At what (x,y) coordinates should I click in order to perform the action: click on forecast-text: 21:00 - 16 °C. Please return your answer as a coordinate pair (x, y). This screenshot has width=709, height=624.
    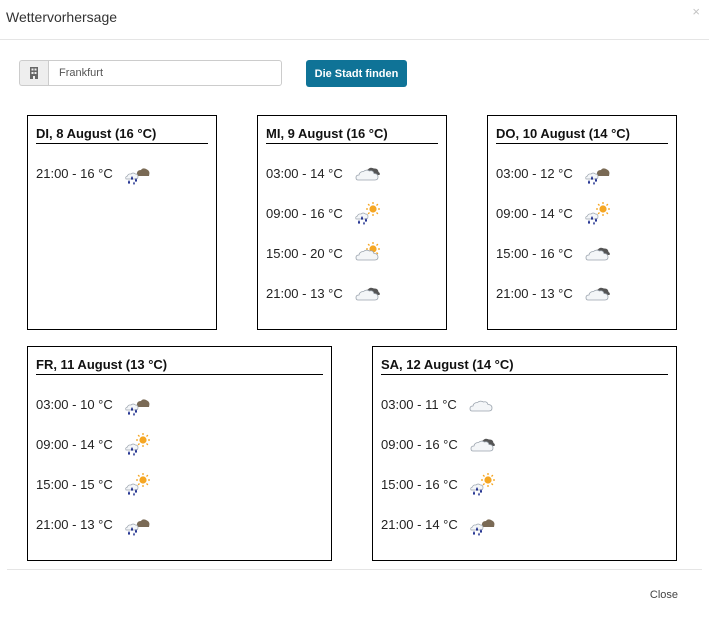
    Looking at the image, I should click on (74, 173).